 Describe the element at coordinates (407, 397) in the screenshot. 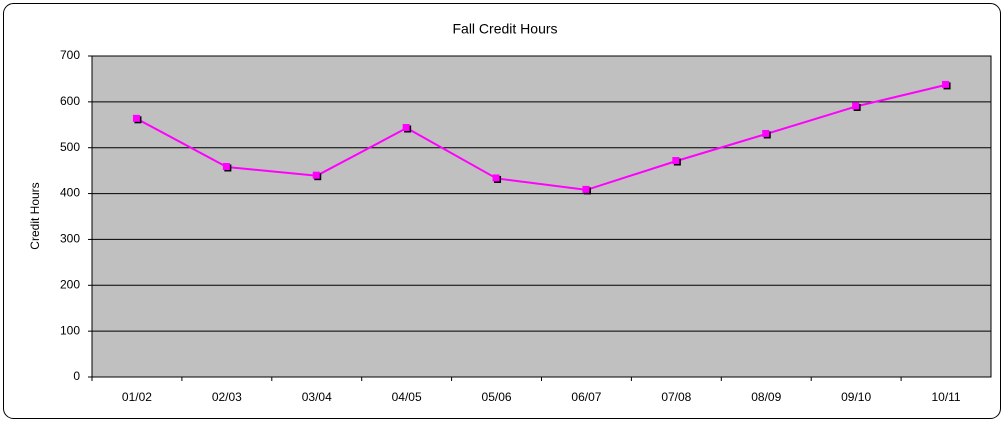

I see `x-tick-label: 04/05` at that location.